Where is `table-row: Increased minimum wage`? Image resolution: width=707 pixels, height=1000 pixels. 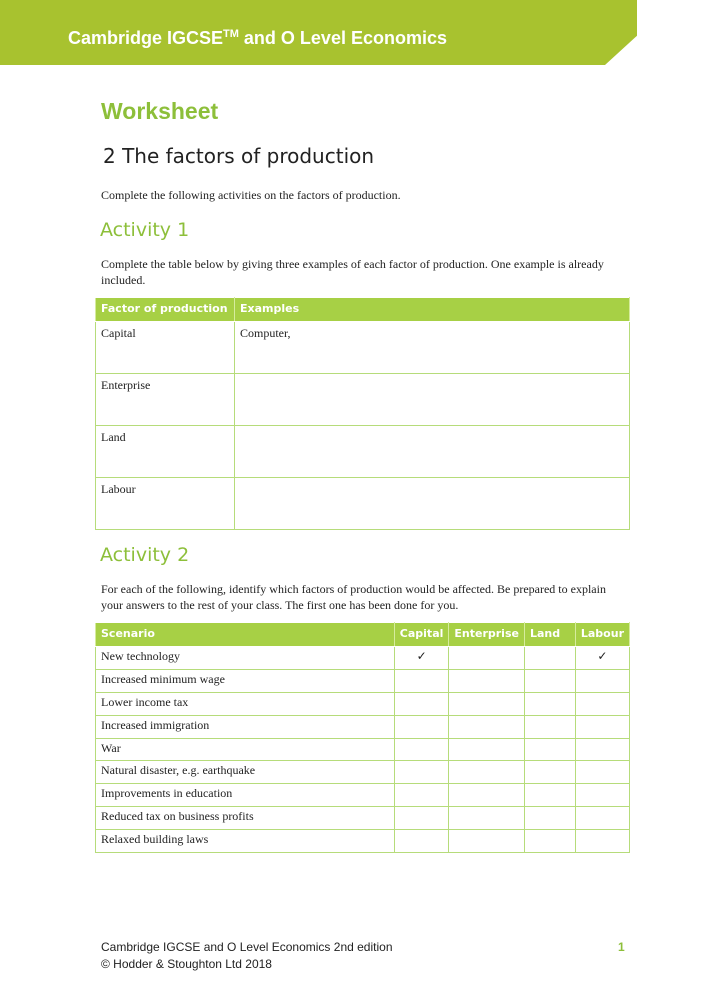
table-row: Increased minimum wage is located at coordinates (363, 680).